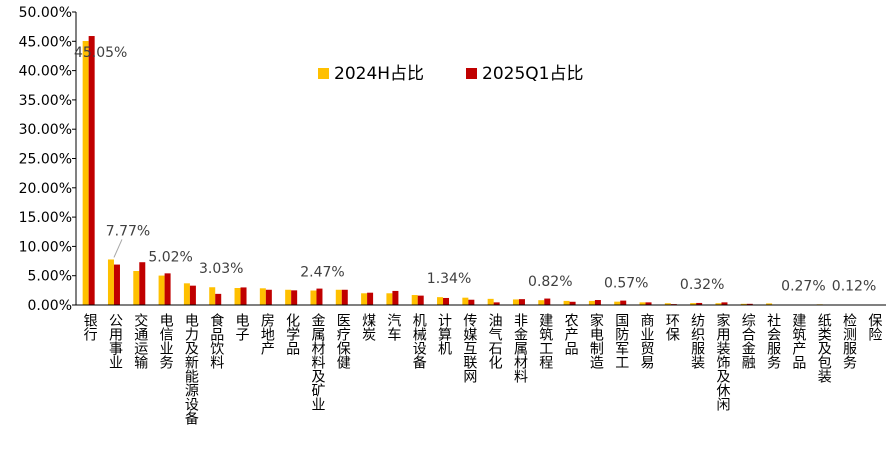  What do you see at coordinates (621, 341) in the screenshot?
I see `x-tick-label: 国防军工` at bounding box center [621, 341].